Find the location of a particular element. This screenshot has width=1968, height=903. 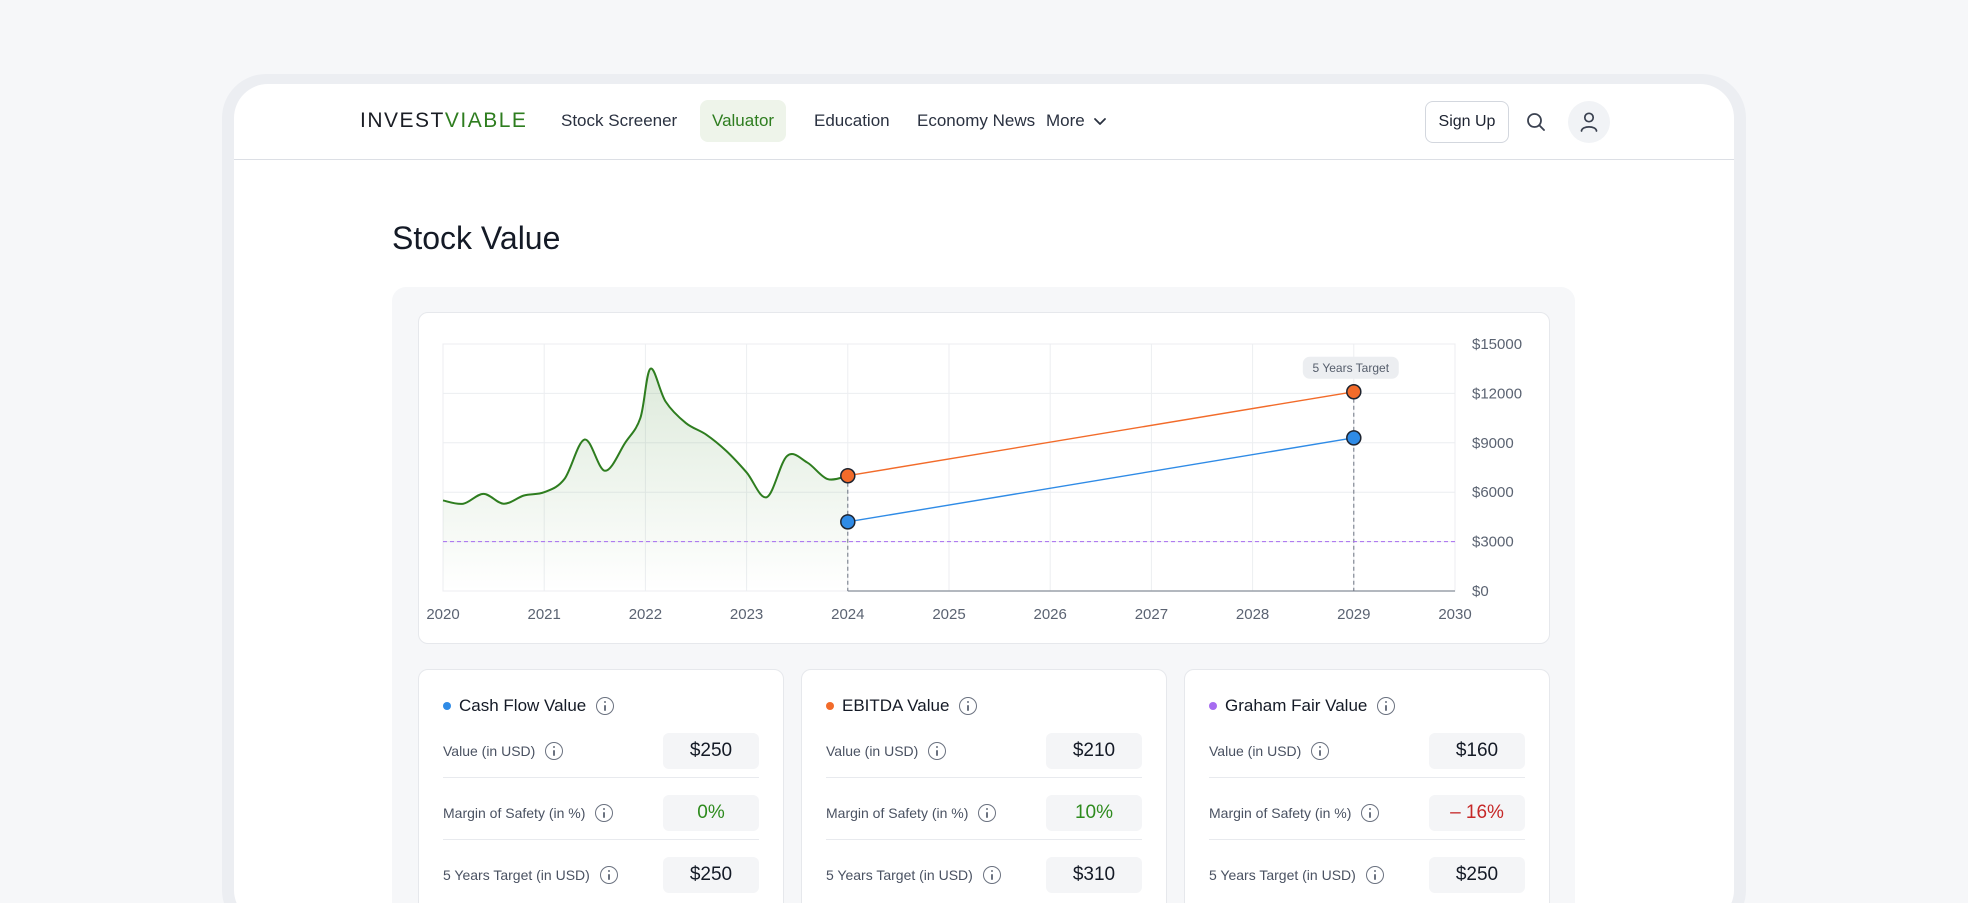

sign-up-button: Sign Up is located at coordinates (1467, 122).